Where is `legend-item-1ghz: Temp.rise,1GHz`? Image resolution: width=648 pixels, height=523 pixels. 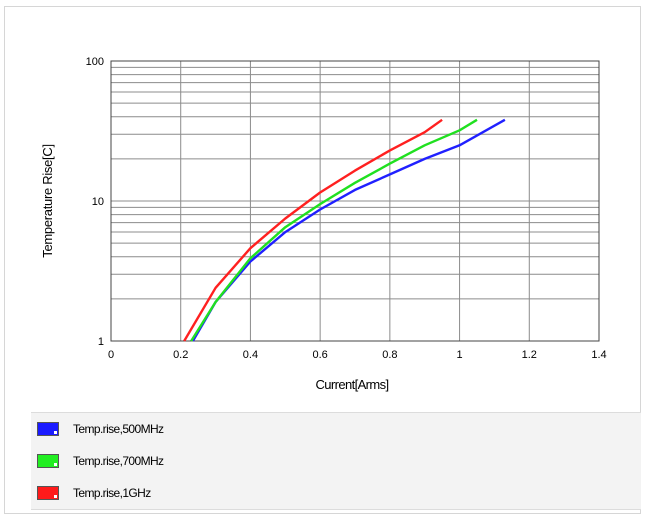
legend-item-1ghz: Temp.rise,1GHz is located at coordinates (94, 493).